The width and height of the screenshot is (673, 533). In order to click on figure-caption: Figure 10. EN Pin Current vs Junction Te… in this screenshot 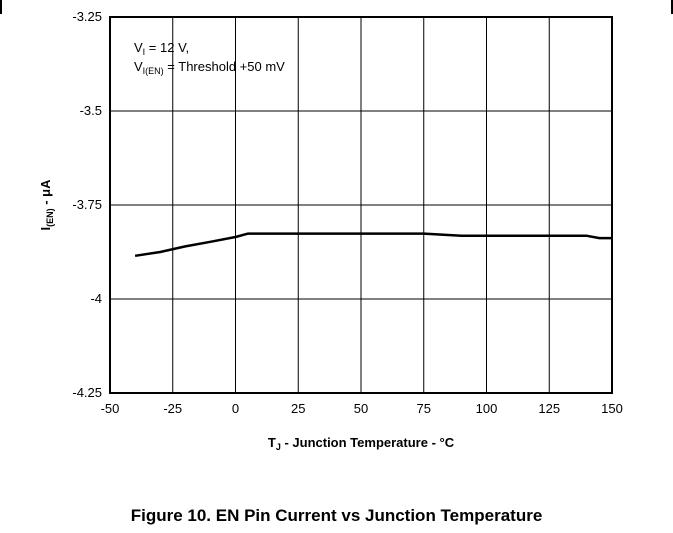, I will do `click(336, 515)`.